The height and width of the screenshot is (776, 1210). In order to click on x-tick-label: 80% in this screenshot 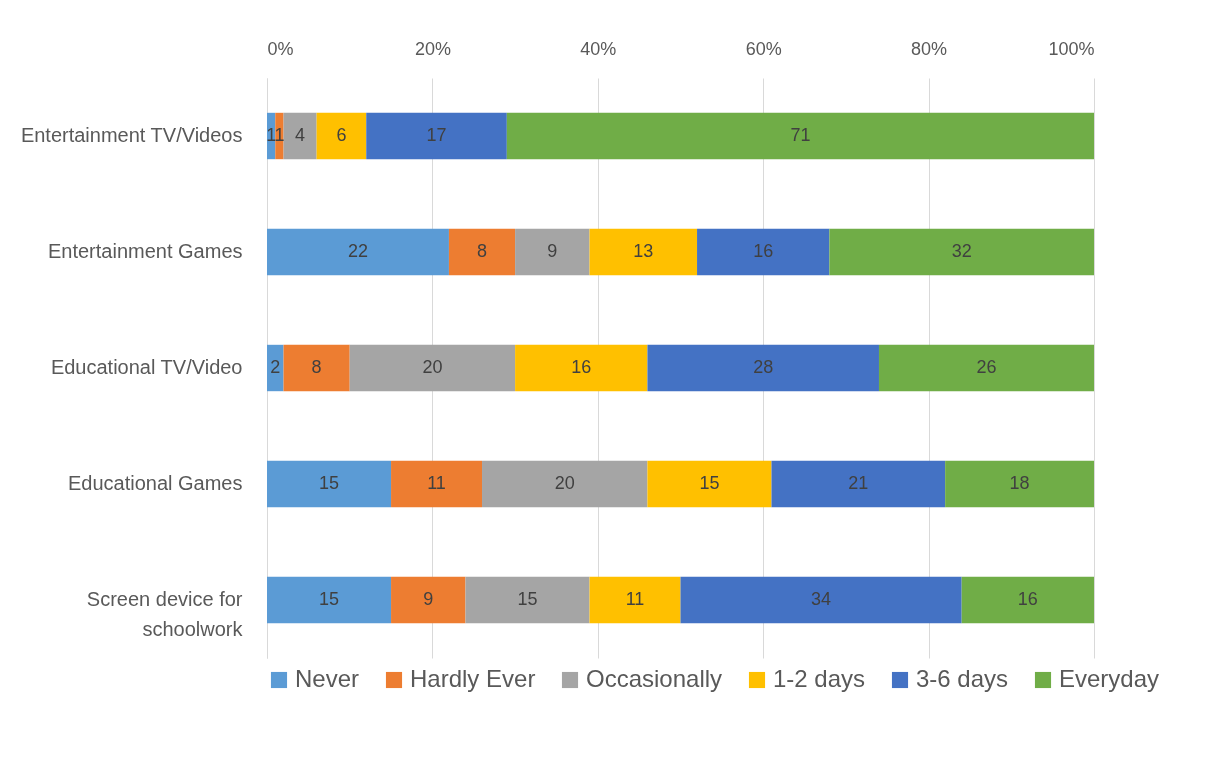, I will do `click(929, 48)`.